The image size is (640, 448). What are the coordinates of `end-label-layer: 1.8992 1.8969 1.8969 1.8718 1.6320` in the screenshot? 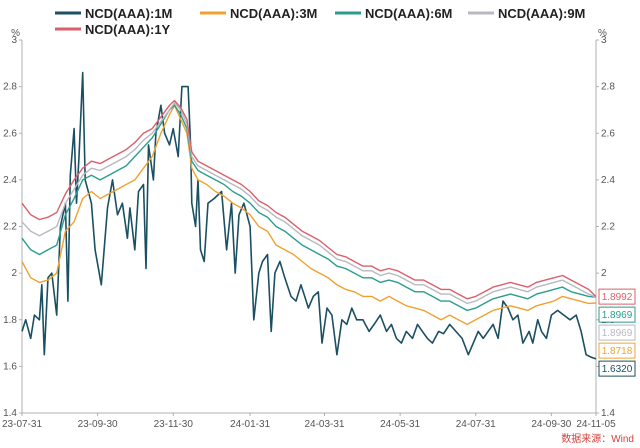 It's located at (617, 332).